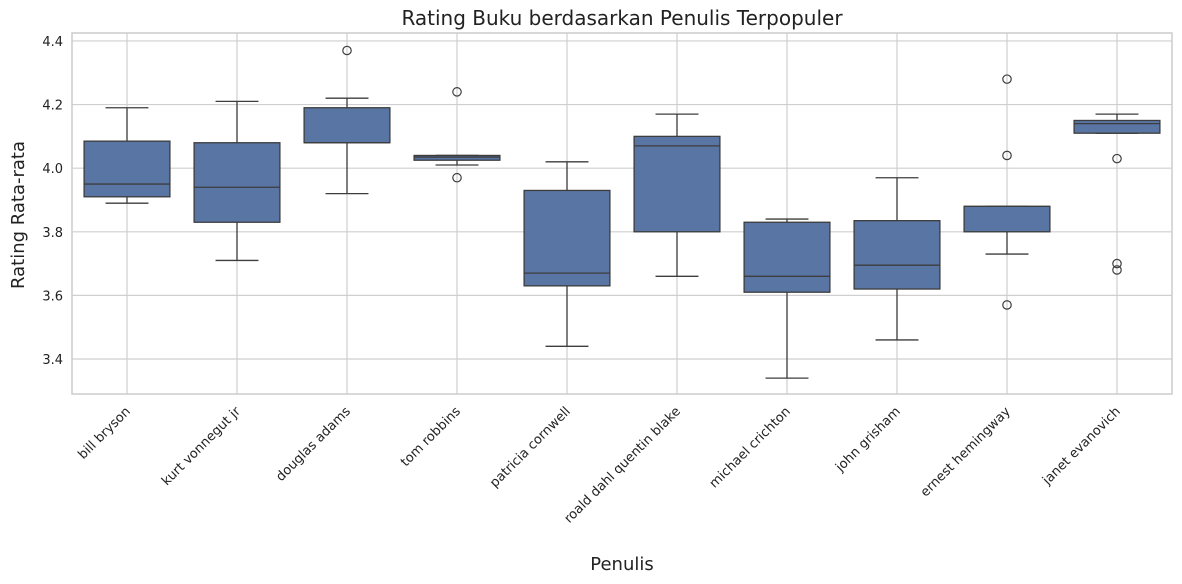 The width and height of the screenshot is (1182, 584). What do you see at coordinates (52, 360) in the screenshot?
I see `y-tick-label: 3.4` at bounding box center [52, 360].